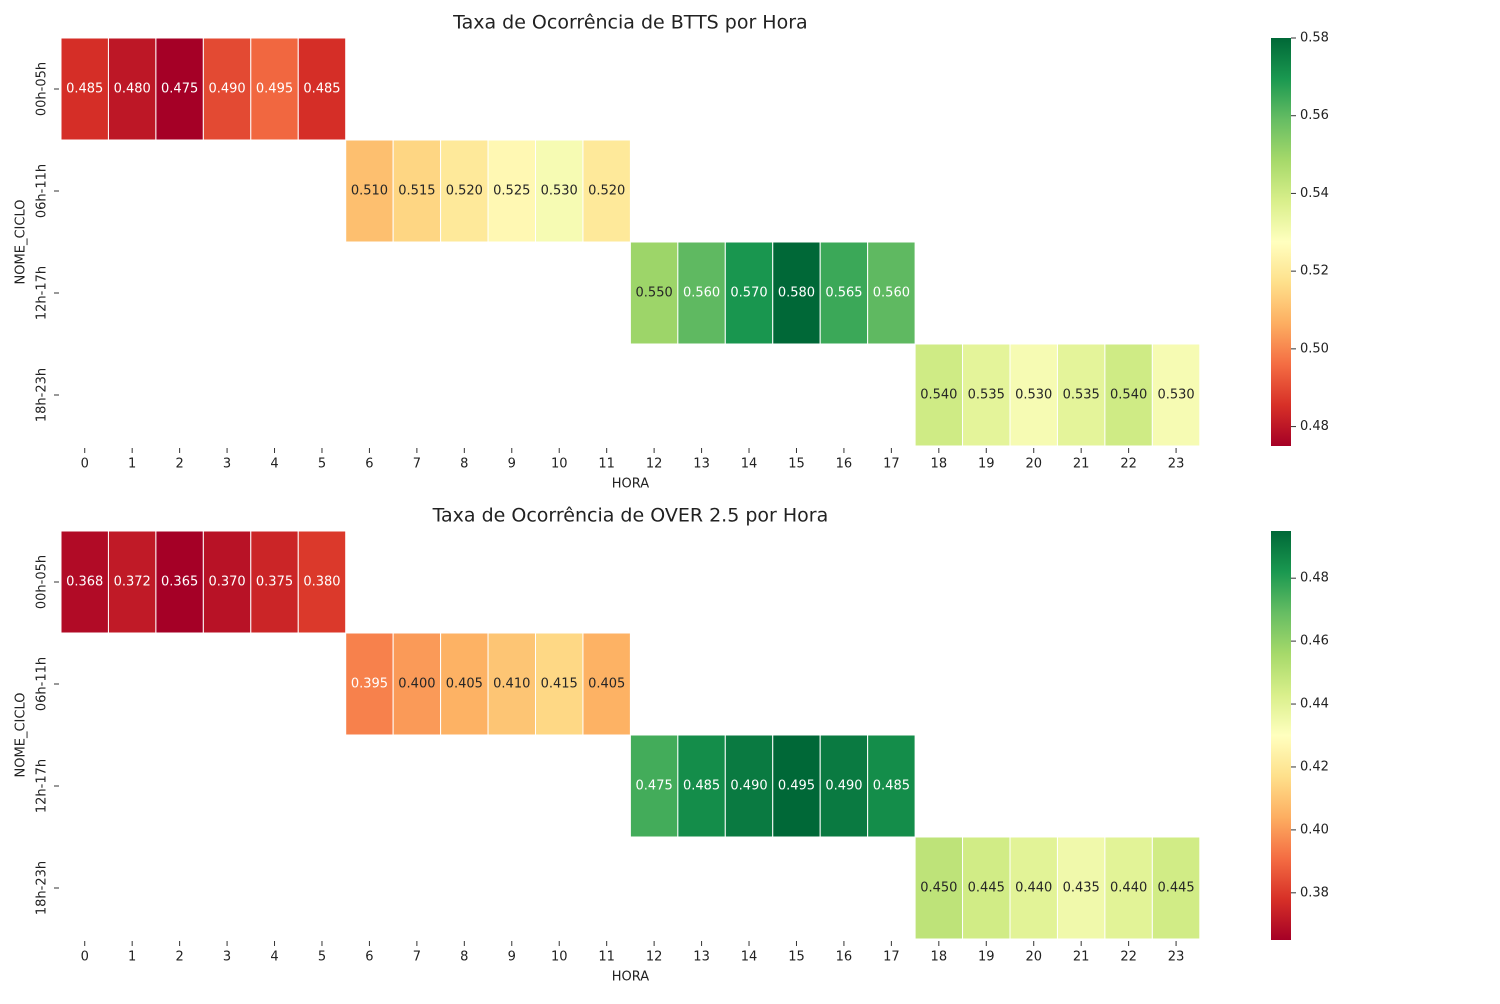 The image size is (1500, 1004). Describe the element at coordinates (1314, 348) in the screenshot. I see `colorbar-tick-label: 0.50` at that location.